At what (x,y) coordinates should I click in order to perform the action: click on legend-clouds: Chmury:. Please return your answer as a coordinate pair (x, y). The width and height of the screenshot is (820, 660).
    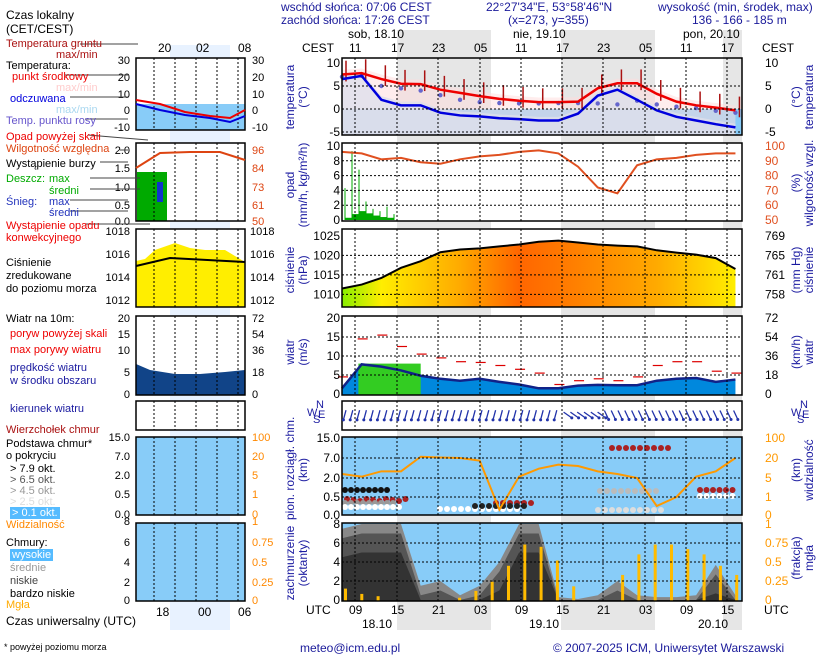
    Looking at the image, I should click on (27, 543).